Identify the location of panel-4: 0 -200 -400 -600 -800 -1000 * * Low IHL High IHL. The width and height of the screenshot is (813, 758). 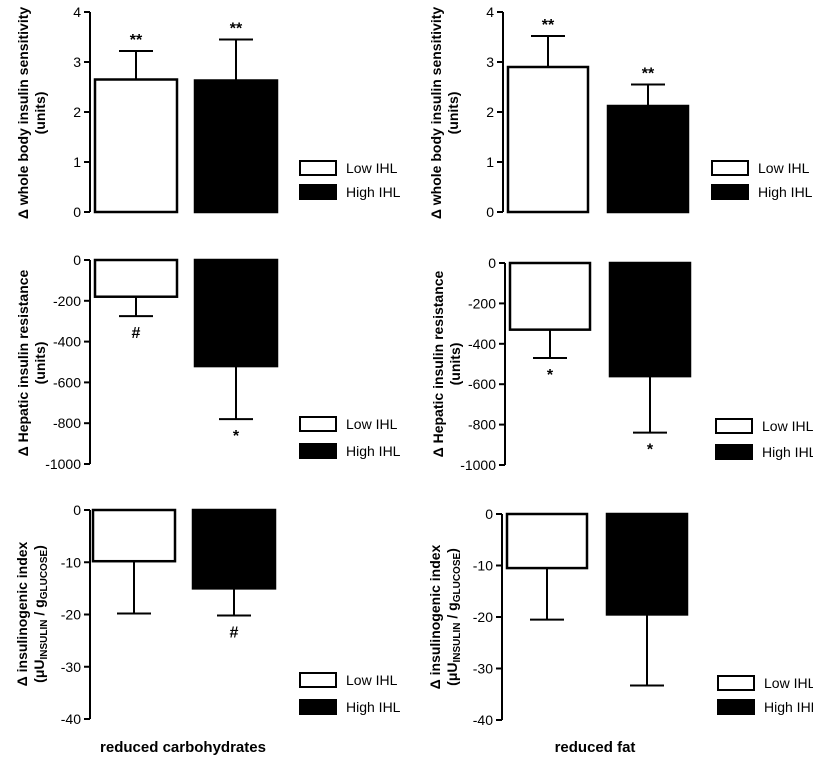
(636, 364).